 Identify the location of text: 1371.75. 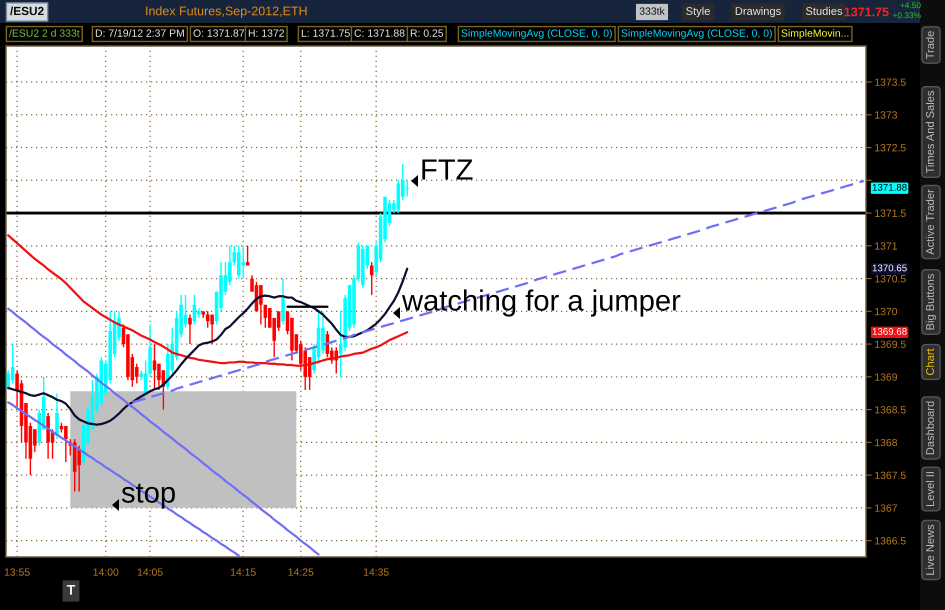
(866, 12).